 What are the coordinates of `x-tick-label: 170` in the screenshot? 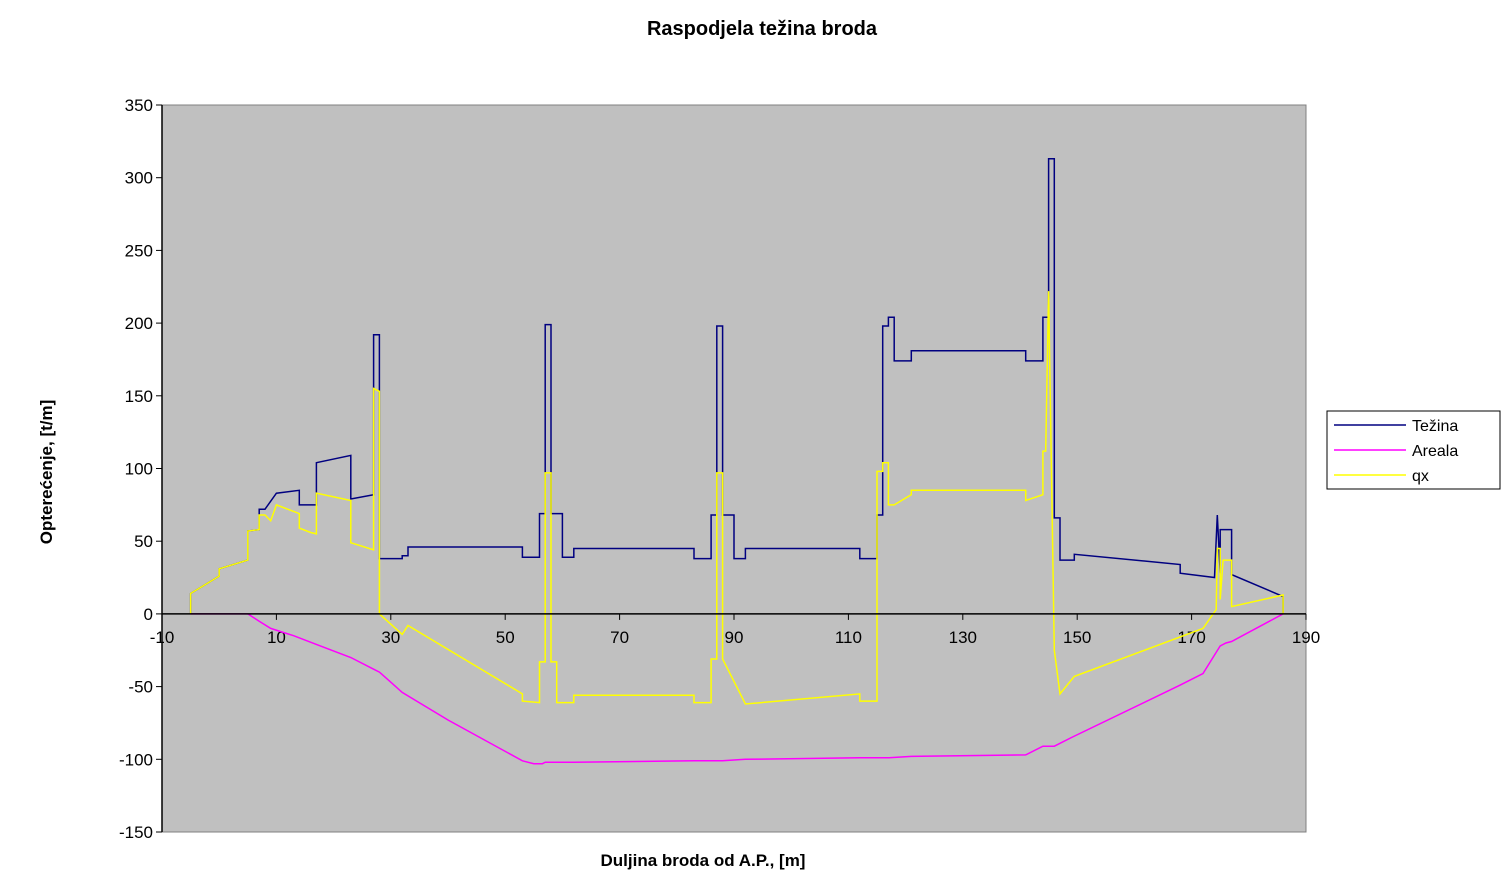 It's located at (1191, 637).